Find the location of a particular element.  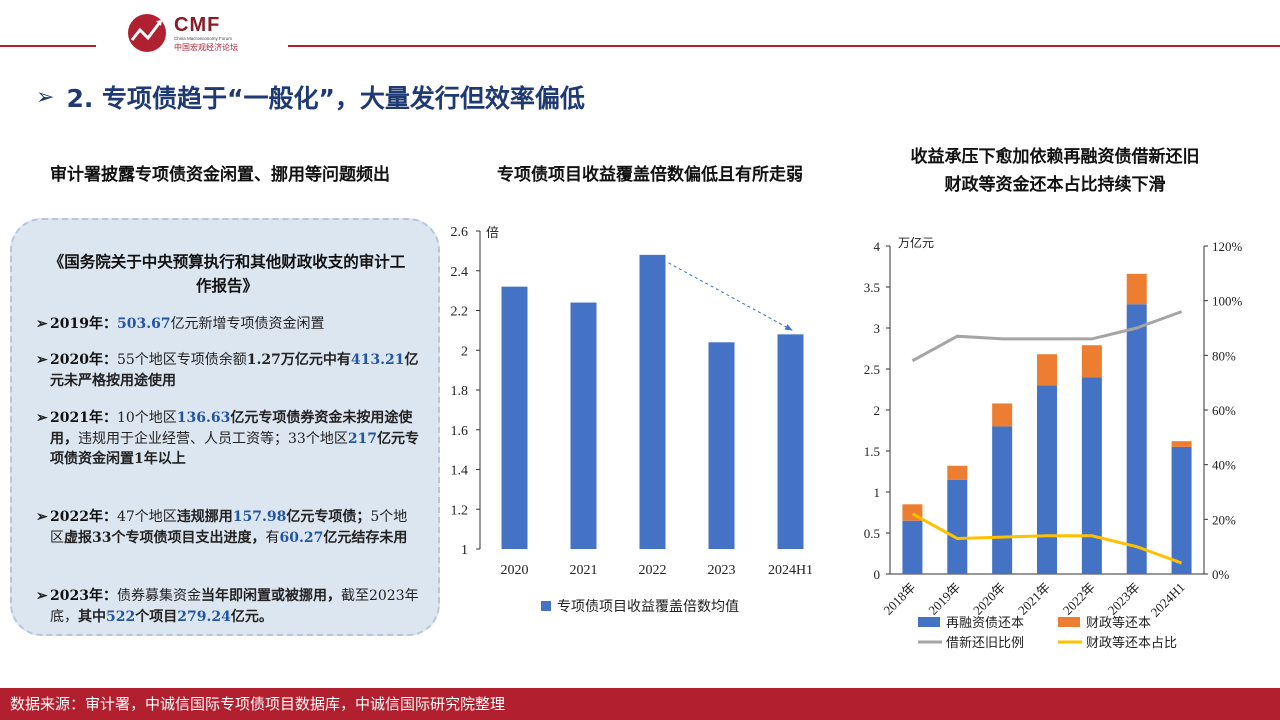

right-tick-label: 100% is located at coordinates (1227, 301).